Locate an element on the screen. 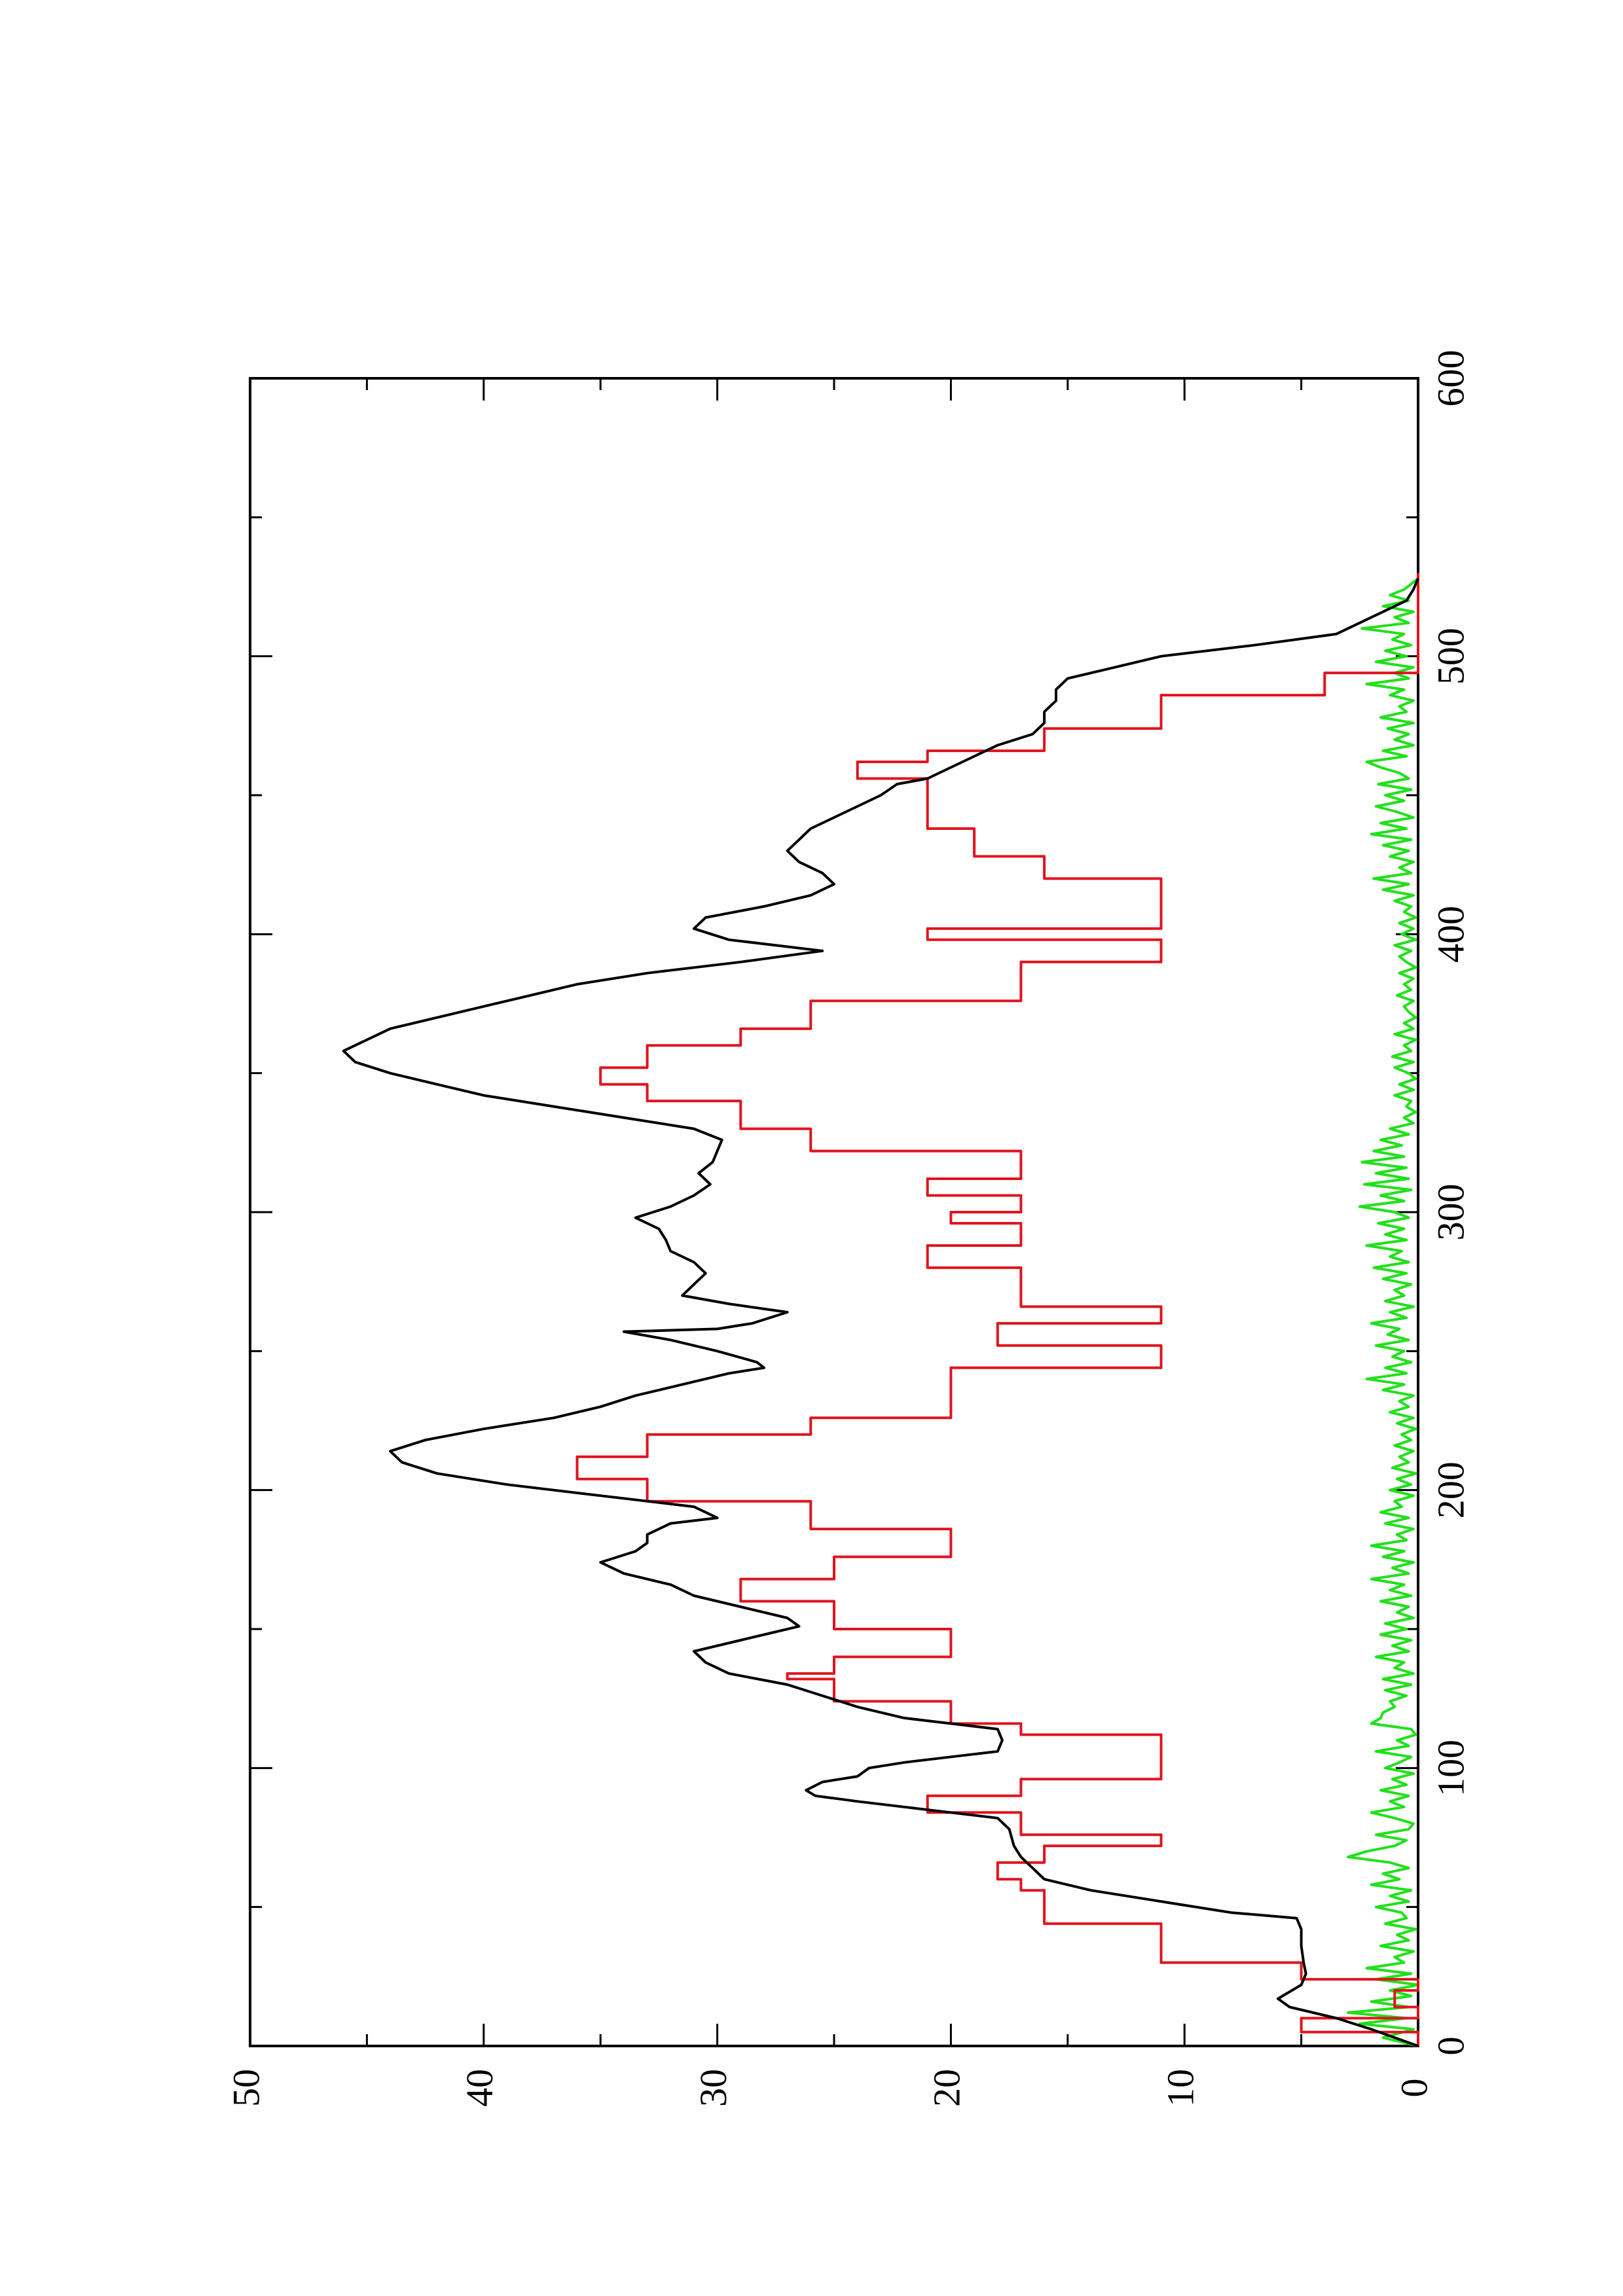  x-tick-label: 600 is located at coordinates (1450, 378).